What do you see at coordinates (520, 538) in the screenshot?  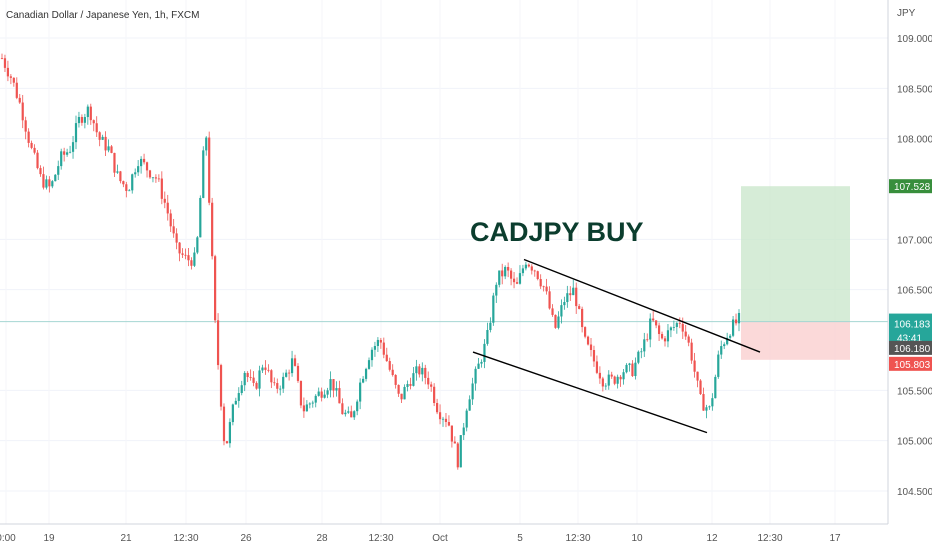 I see `x-tick-label: 5` at bounding box center [520, 538].